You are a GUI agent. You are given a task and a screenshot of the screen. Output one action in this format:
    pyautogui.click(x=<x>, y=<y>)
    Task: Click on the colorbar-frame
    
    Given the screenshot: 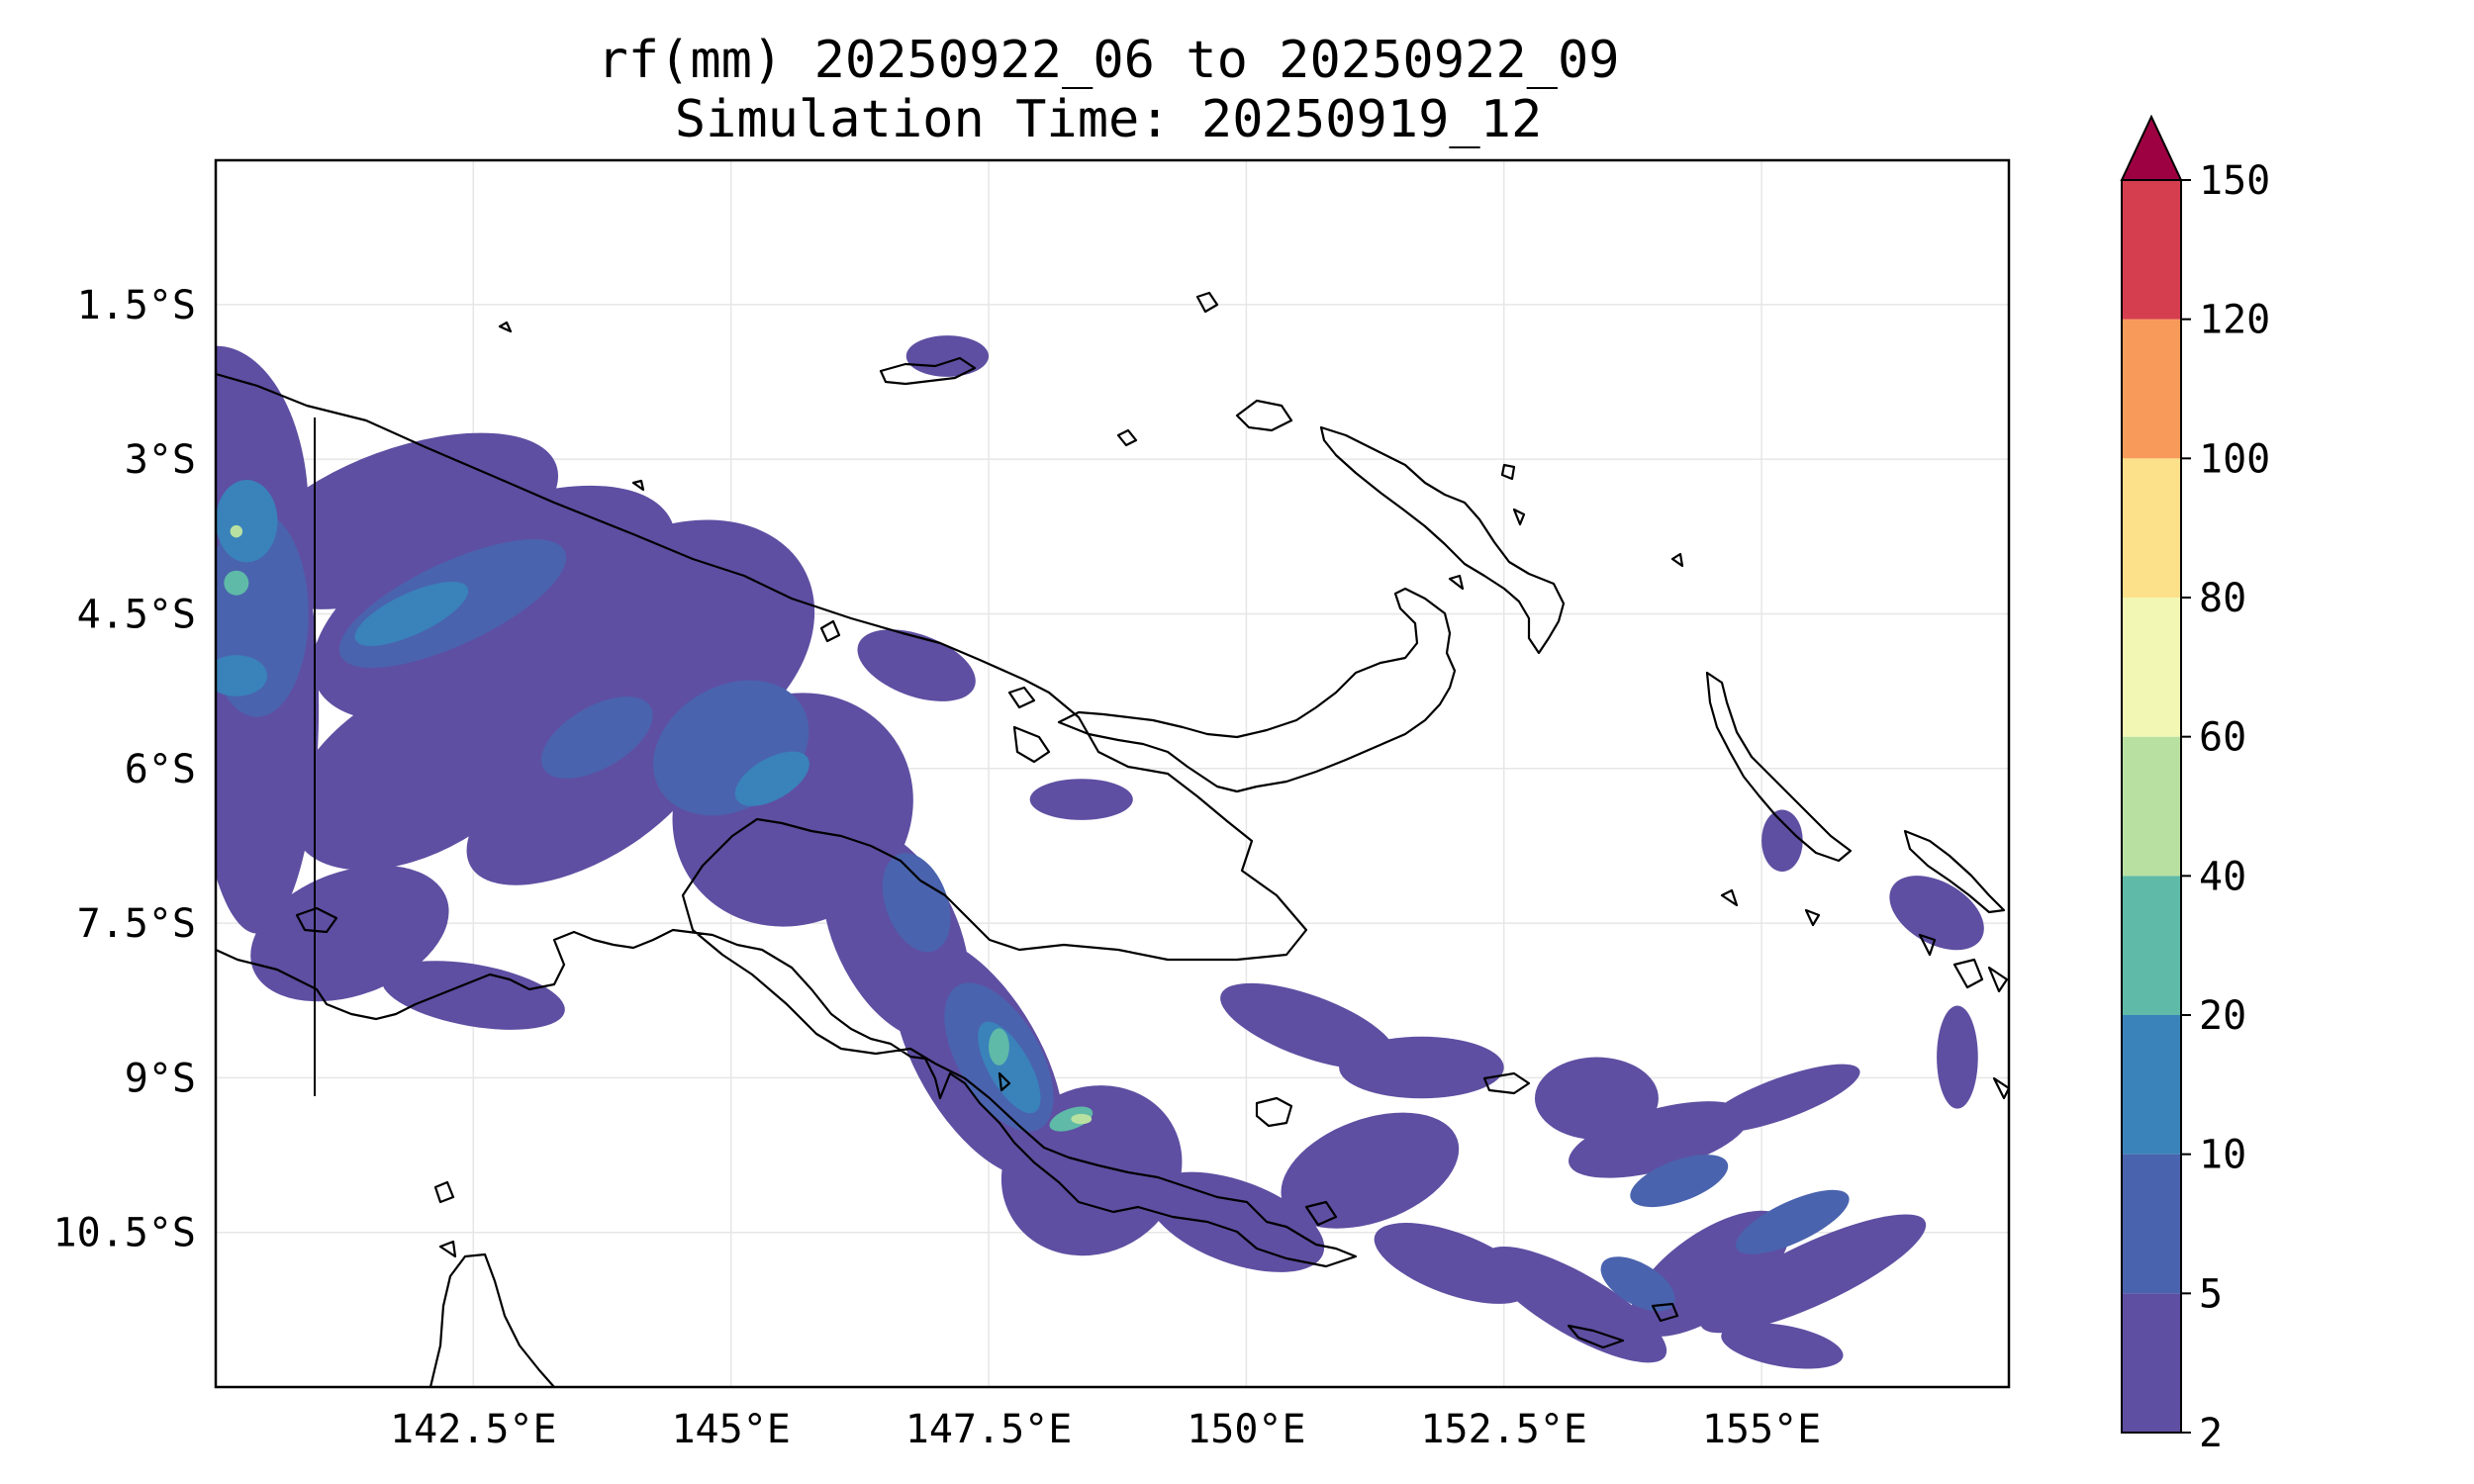 What is the action you would take?
    pyautogui.click(x=2152, y=806)
    